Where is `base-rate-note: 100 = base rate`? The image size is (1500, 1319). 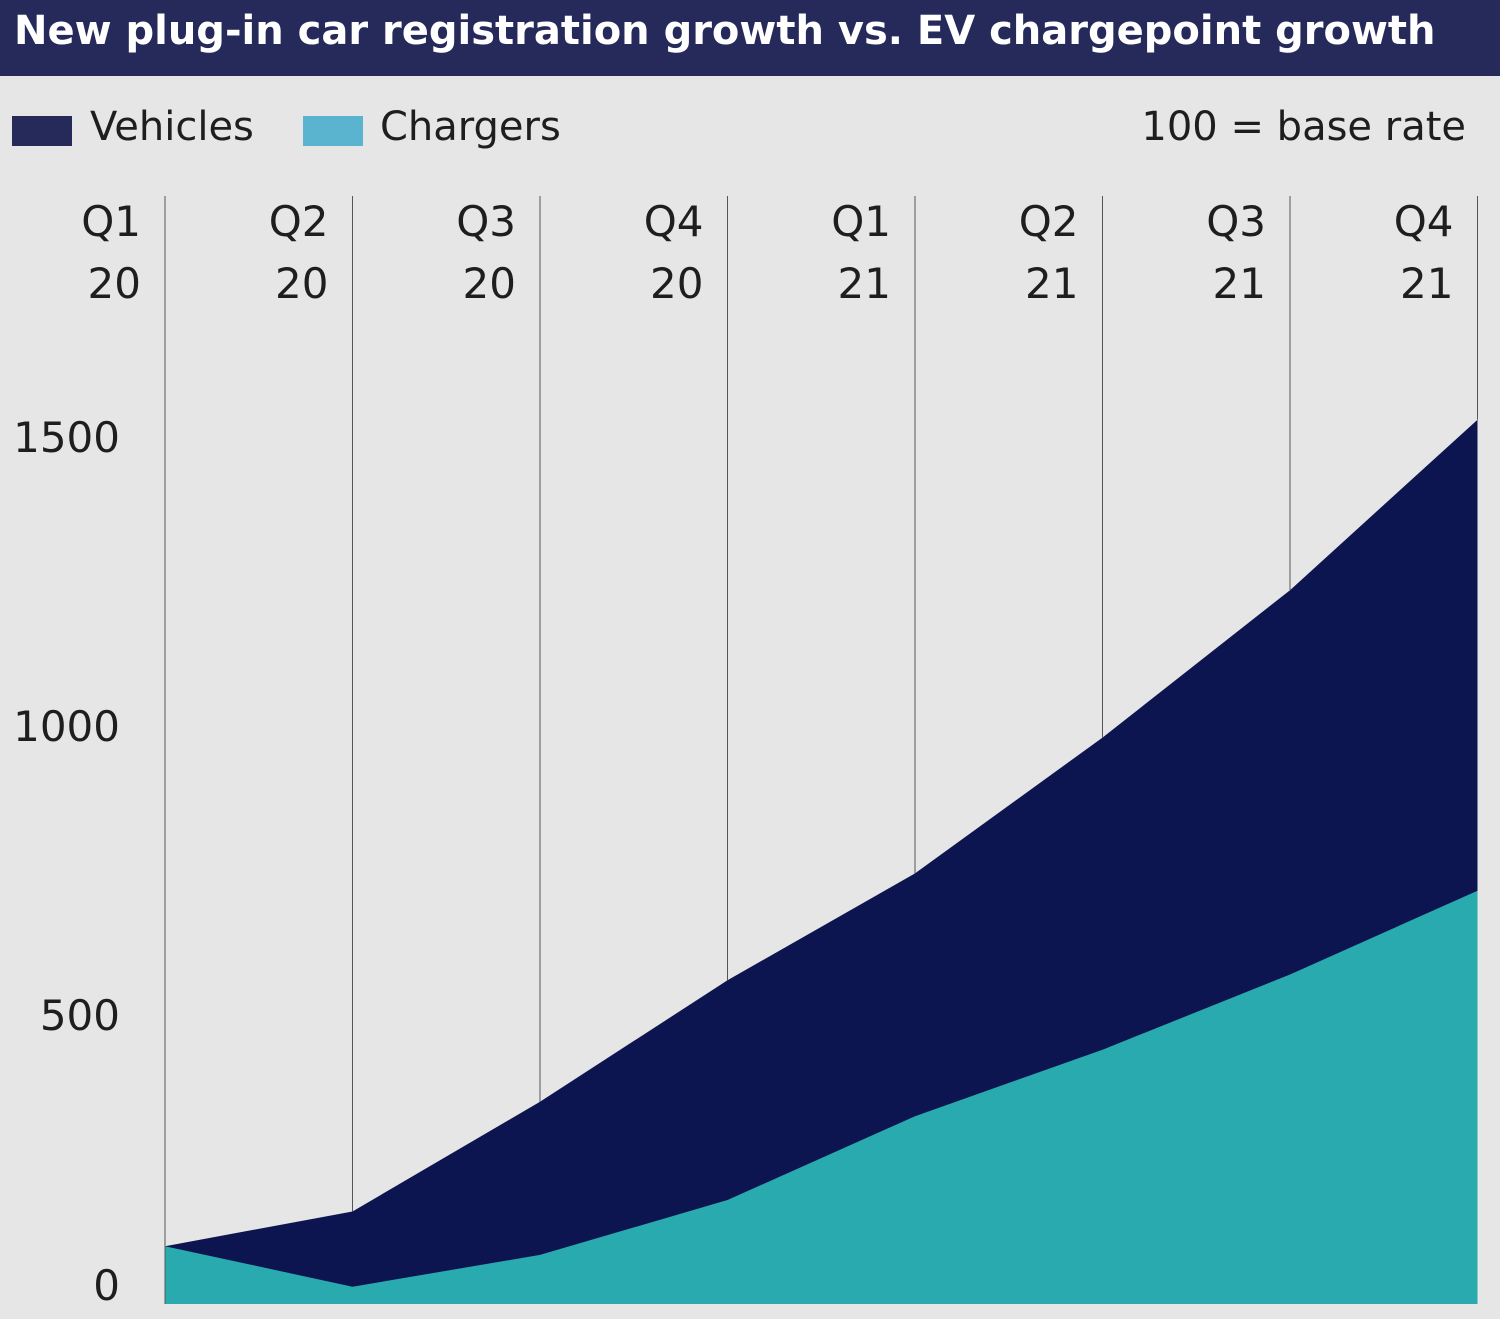
base-rate-note: 100 = base rate is located at coordinates (1303, 127).